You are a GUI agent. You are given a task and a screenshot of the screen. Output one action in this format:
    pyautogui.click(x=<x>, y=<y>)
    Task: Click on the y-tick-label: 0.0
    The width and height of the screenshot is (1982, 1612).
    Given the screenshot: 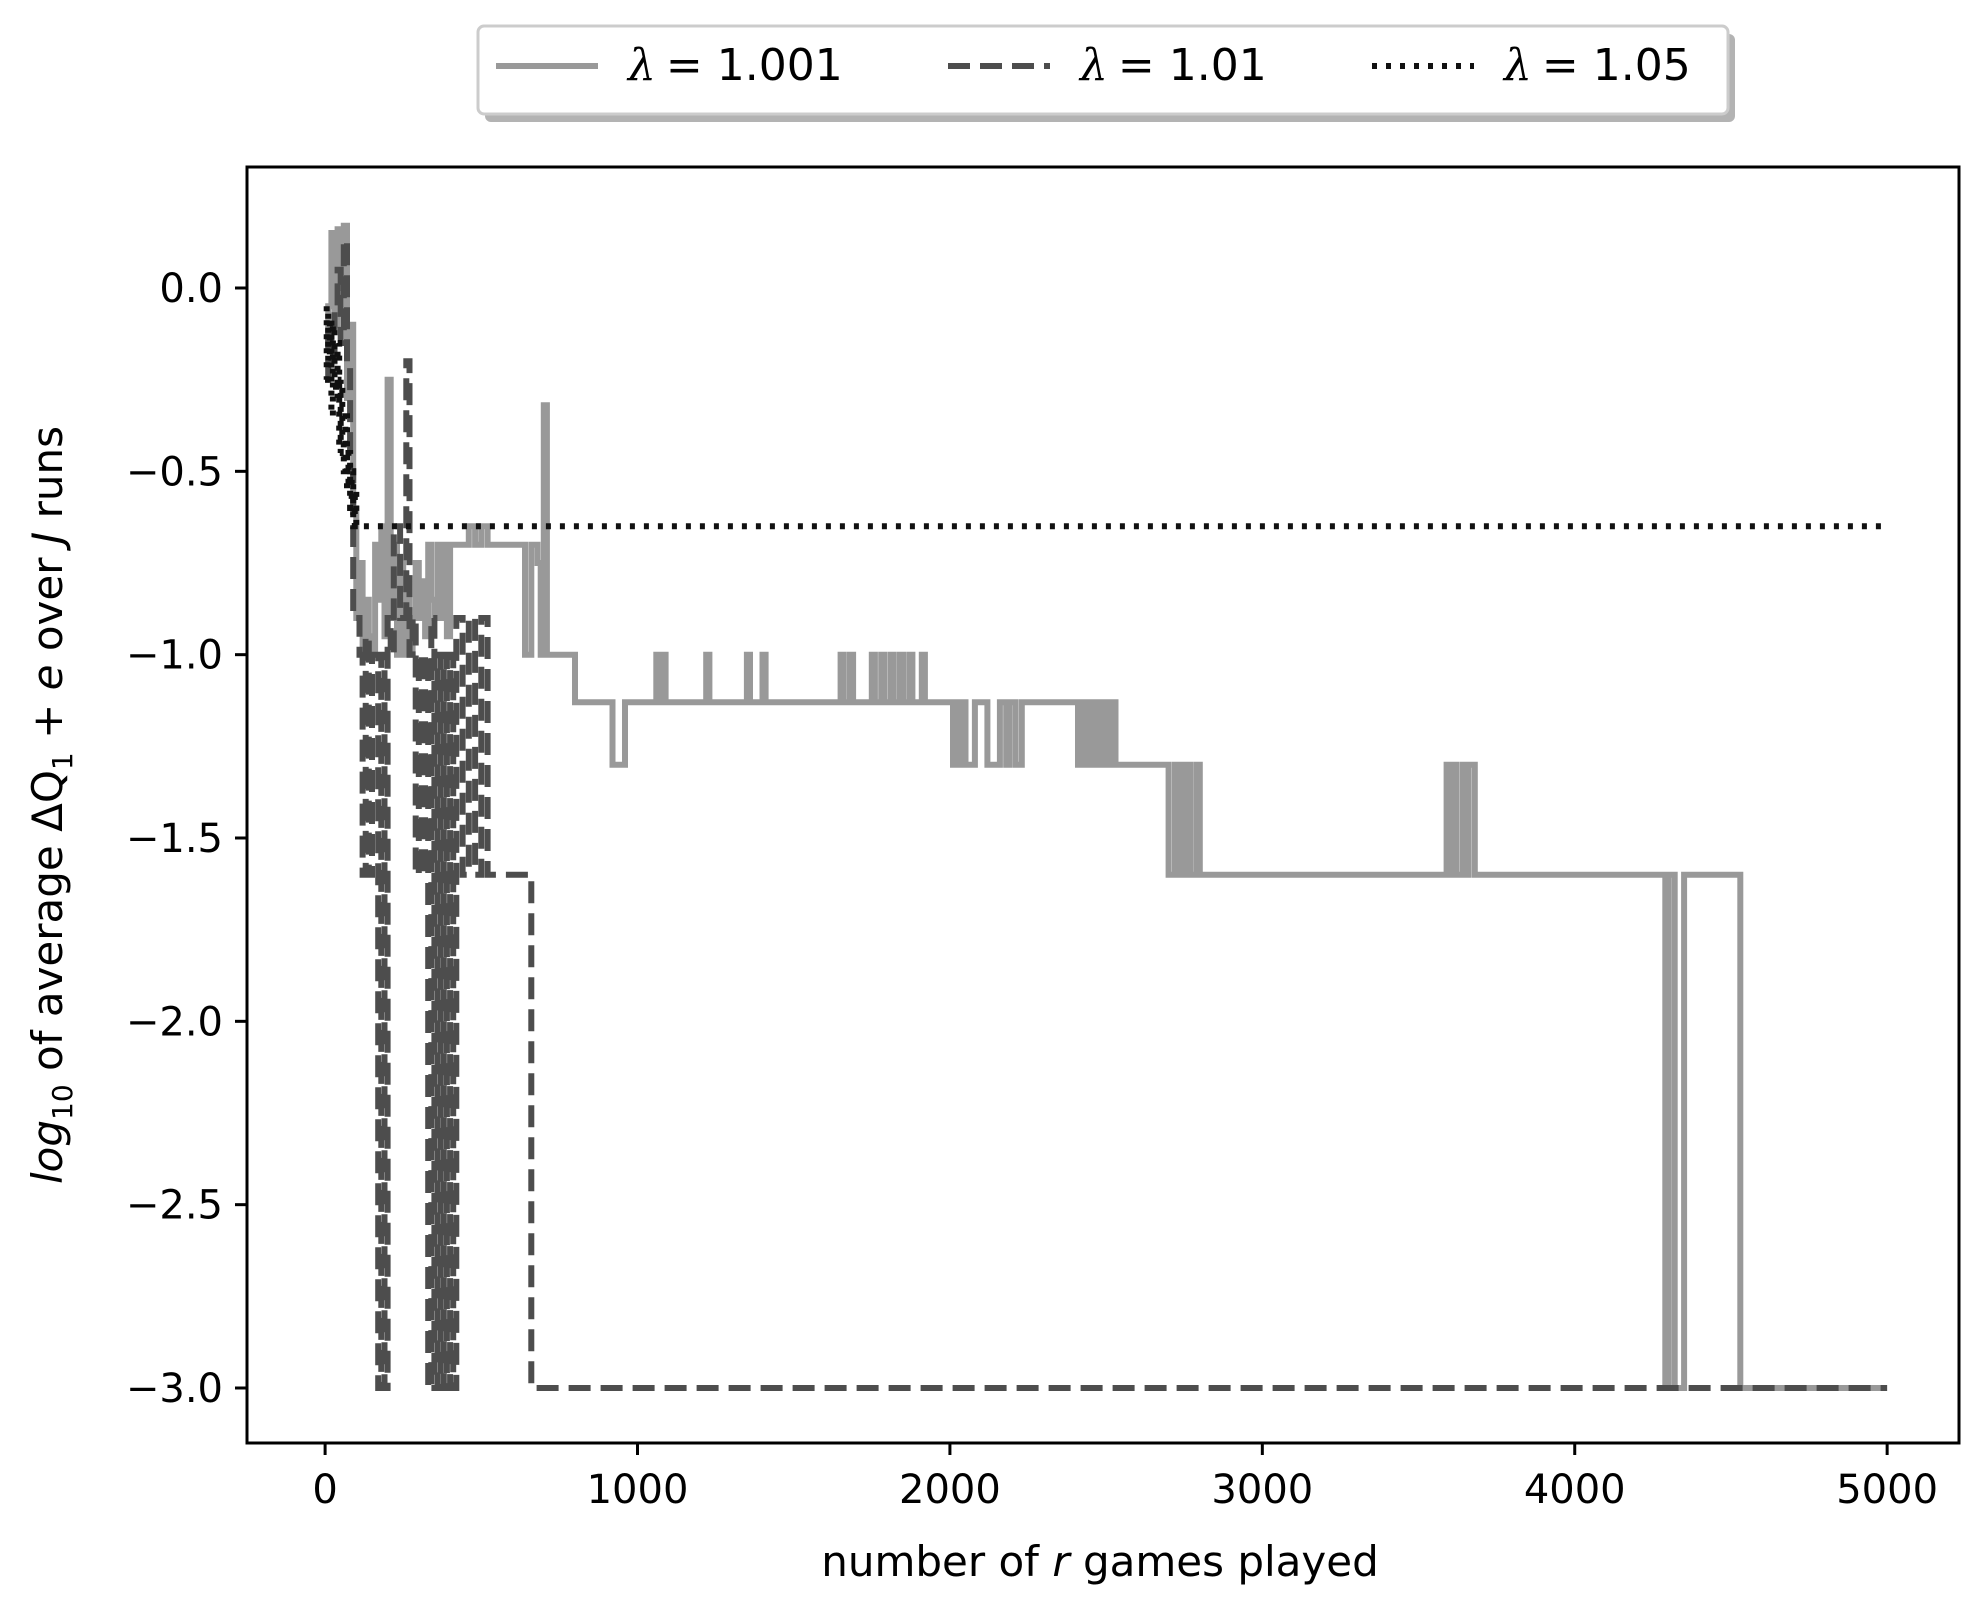 What is the action you would take?
    pyautogui.click(x=191, y=289)
    